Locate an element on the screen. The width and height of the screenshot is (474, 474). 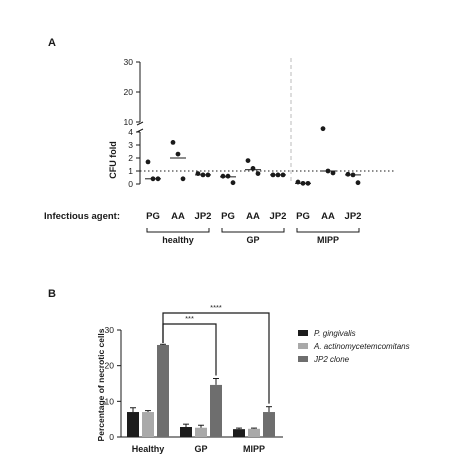
panel-b-legend-label: P. gingivalis is located at coordinates (335, 333).